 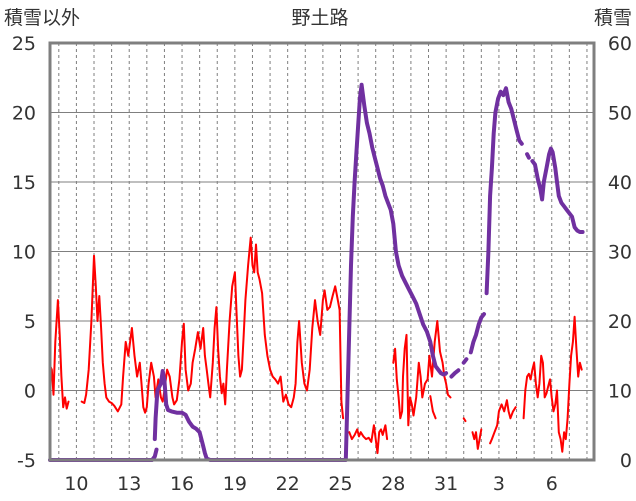 I want to click on y-right-tick-label: 20, so click(x=620, y=322).